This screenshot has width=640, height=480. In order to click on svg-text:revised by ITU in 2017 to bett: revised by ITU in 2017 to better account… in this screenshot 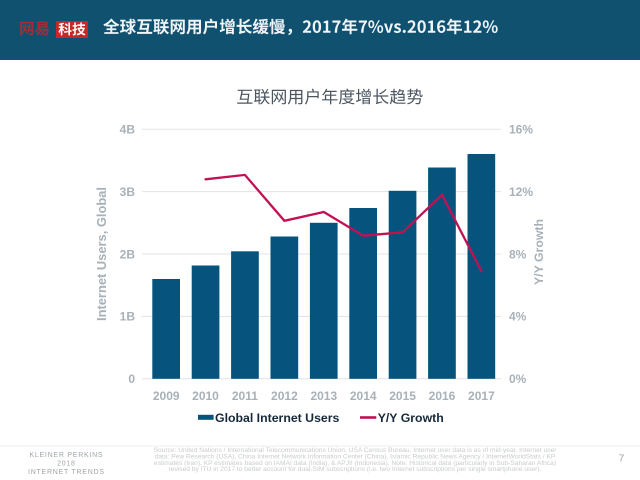, I will do `click(355, 469)`.